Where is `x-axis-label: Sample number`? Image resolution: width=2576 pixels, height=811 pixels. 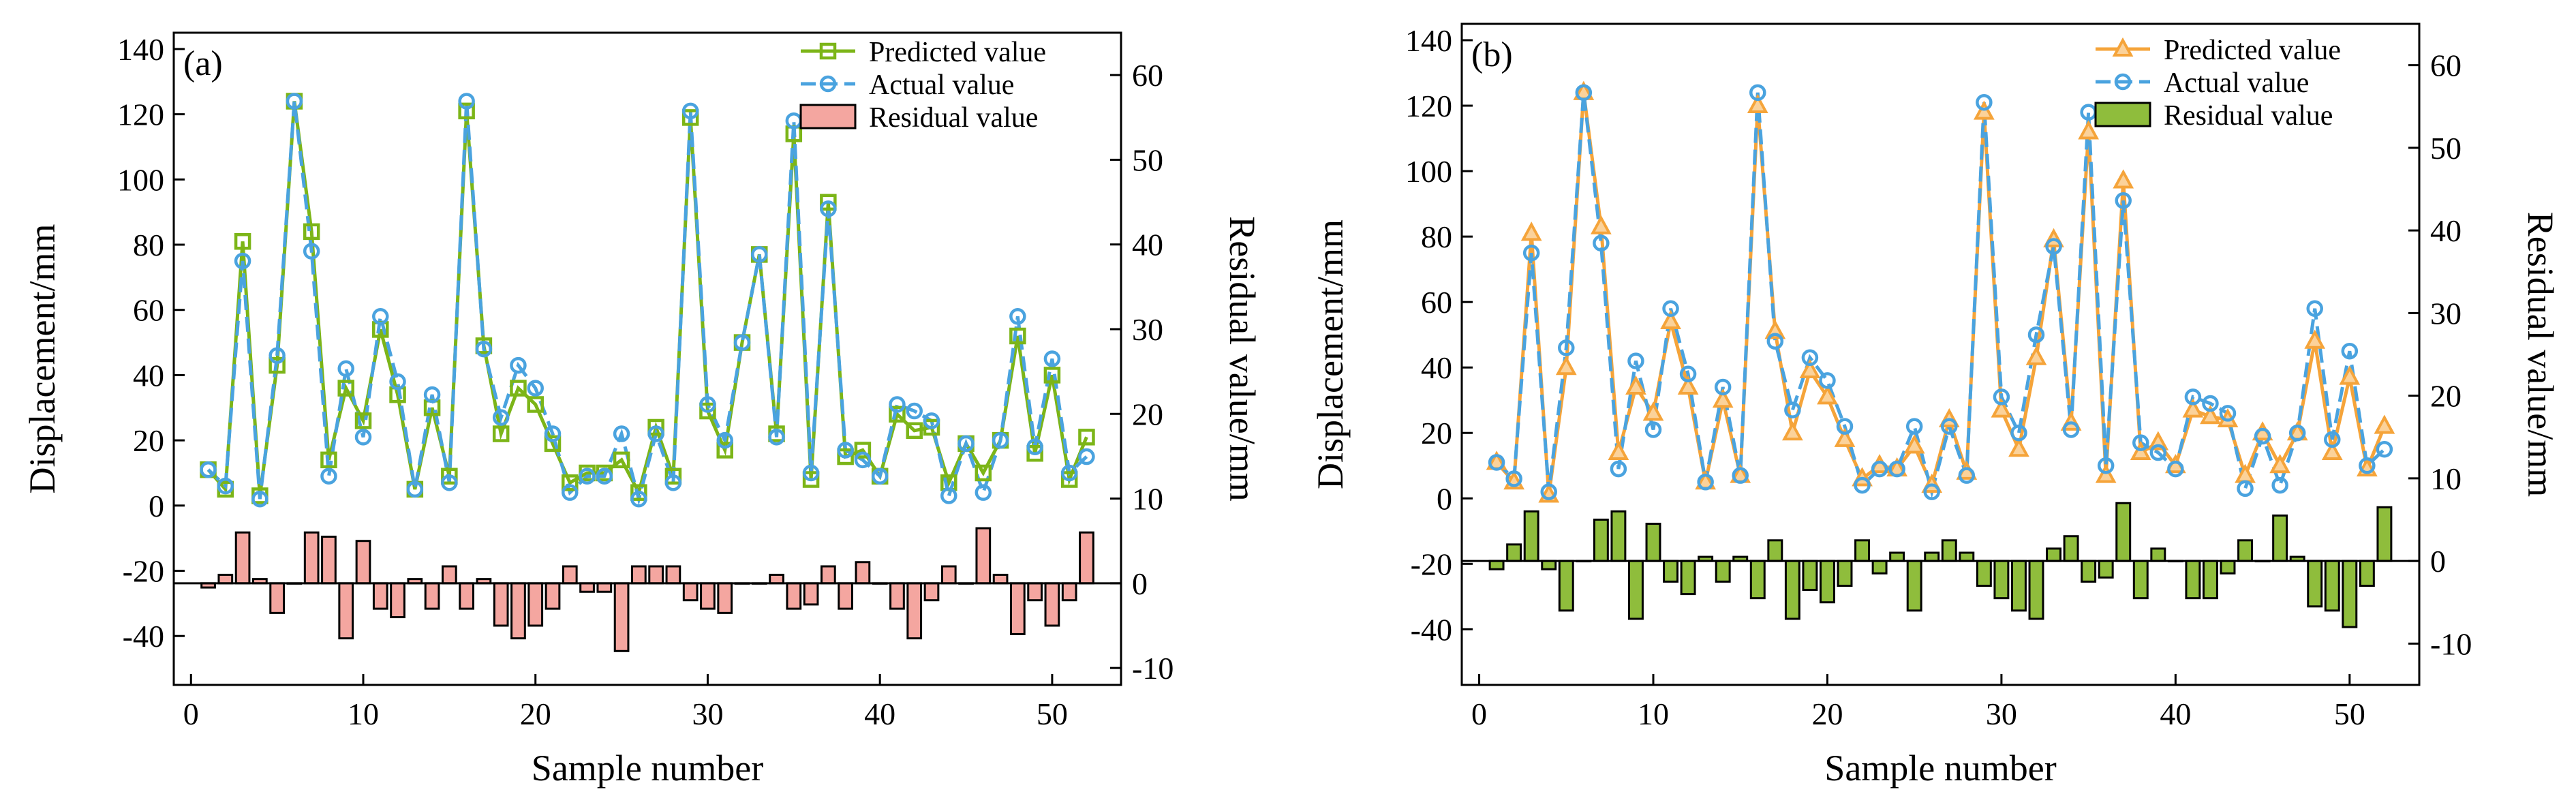
x-axis-label: Sample number is located at coordinates (647, 769).